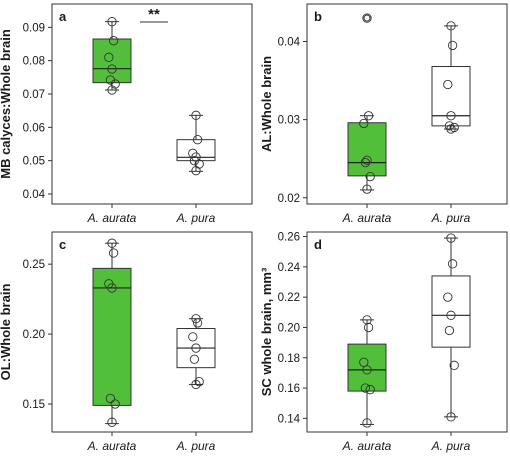 The image size is (510, 456). I want to click on outlier-point, so click(367, 18).